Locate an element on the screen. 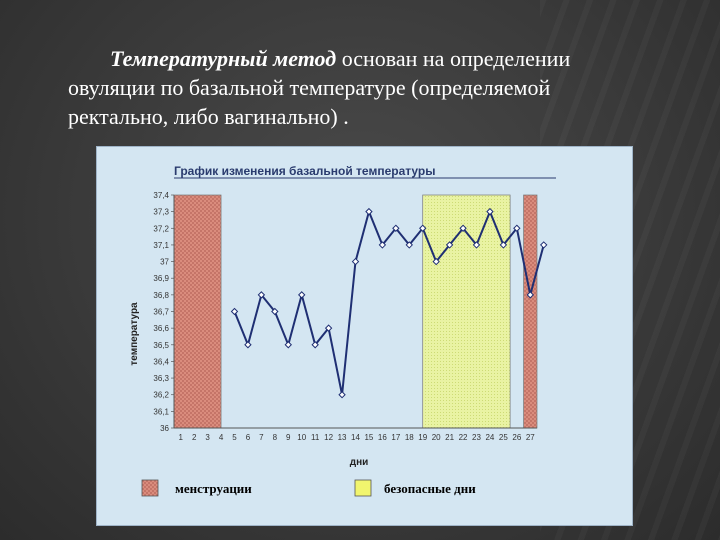 The image size is (720, 540). x-tick-label: 23 is located at coordinates (476, 437).